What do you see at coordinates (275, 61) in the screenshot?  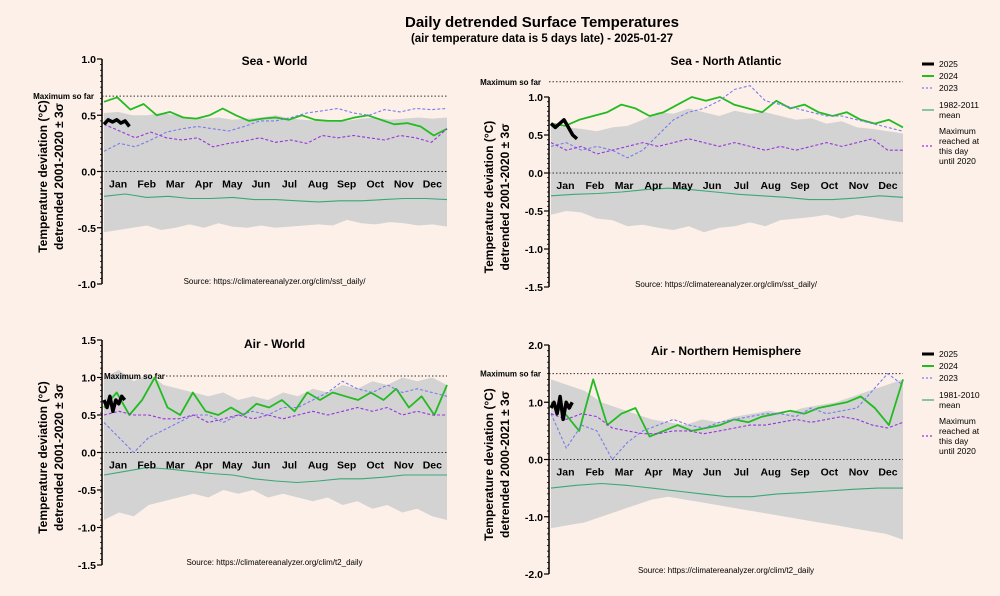 I see `panel-title: Sea - World` at bounding box center [275, 61].